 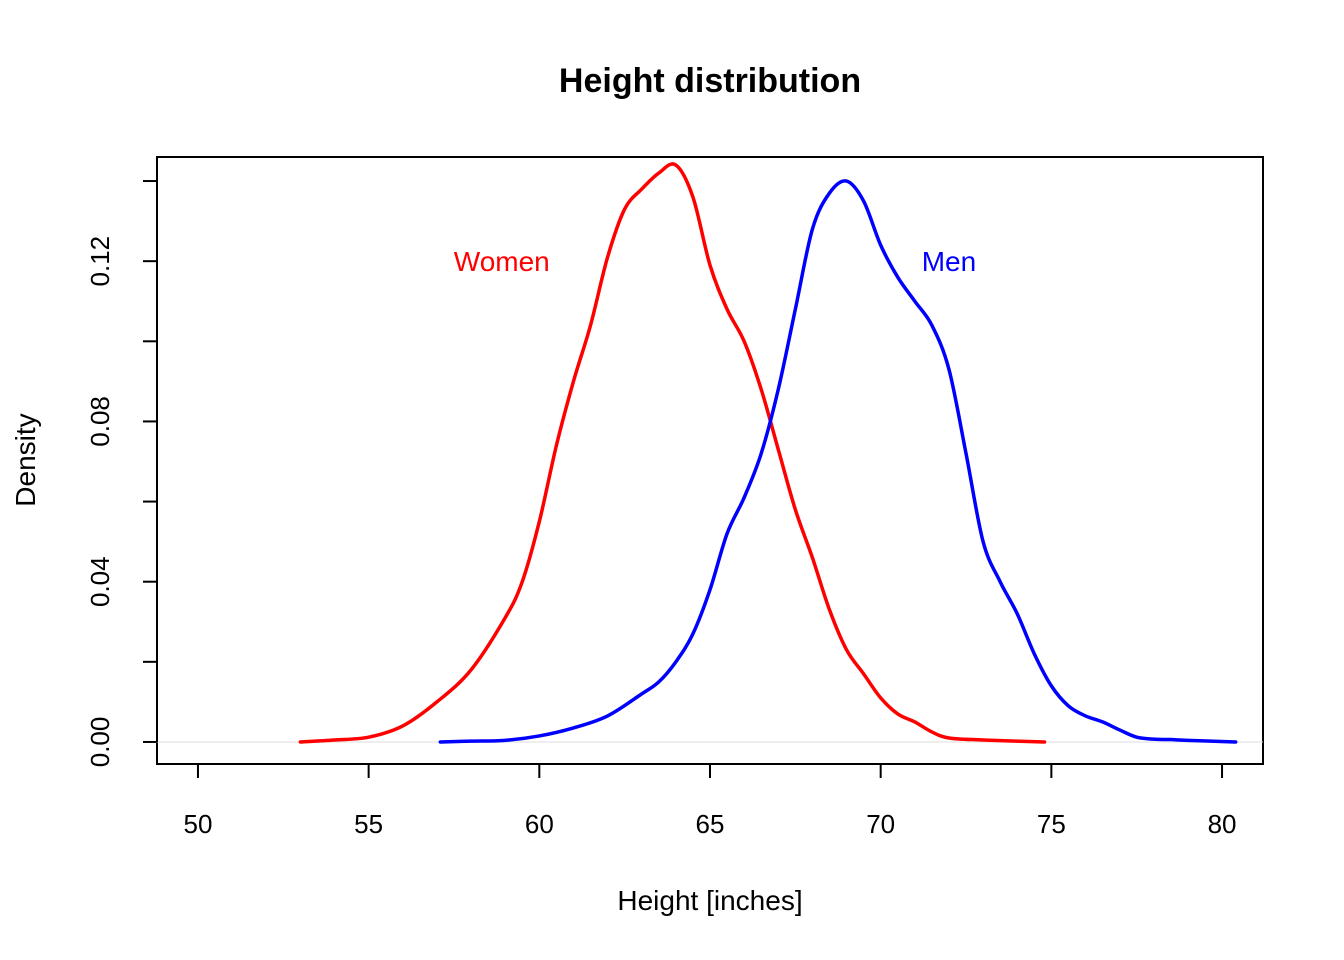 I want to click on x-tick-label: 80, so click(x=1222, y=824).